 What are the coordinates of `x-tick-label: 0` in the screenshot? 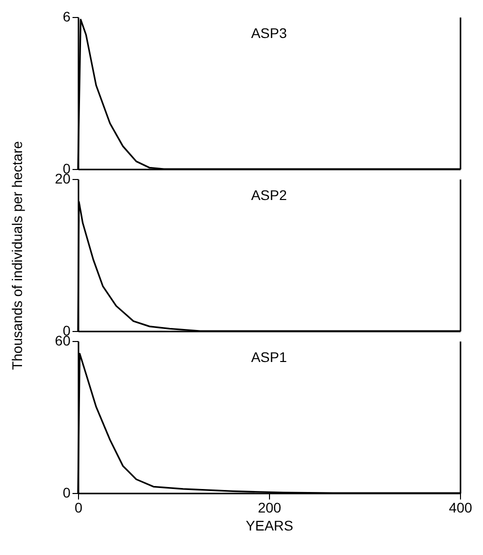 It's located at (78, 508).